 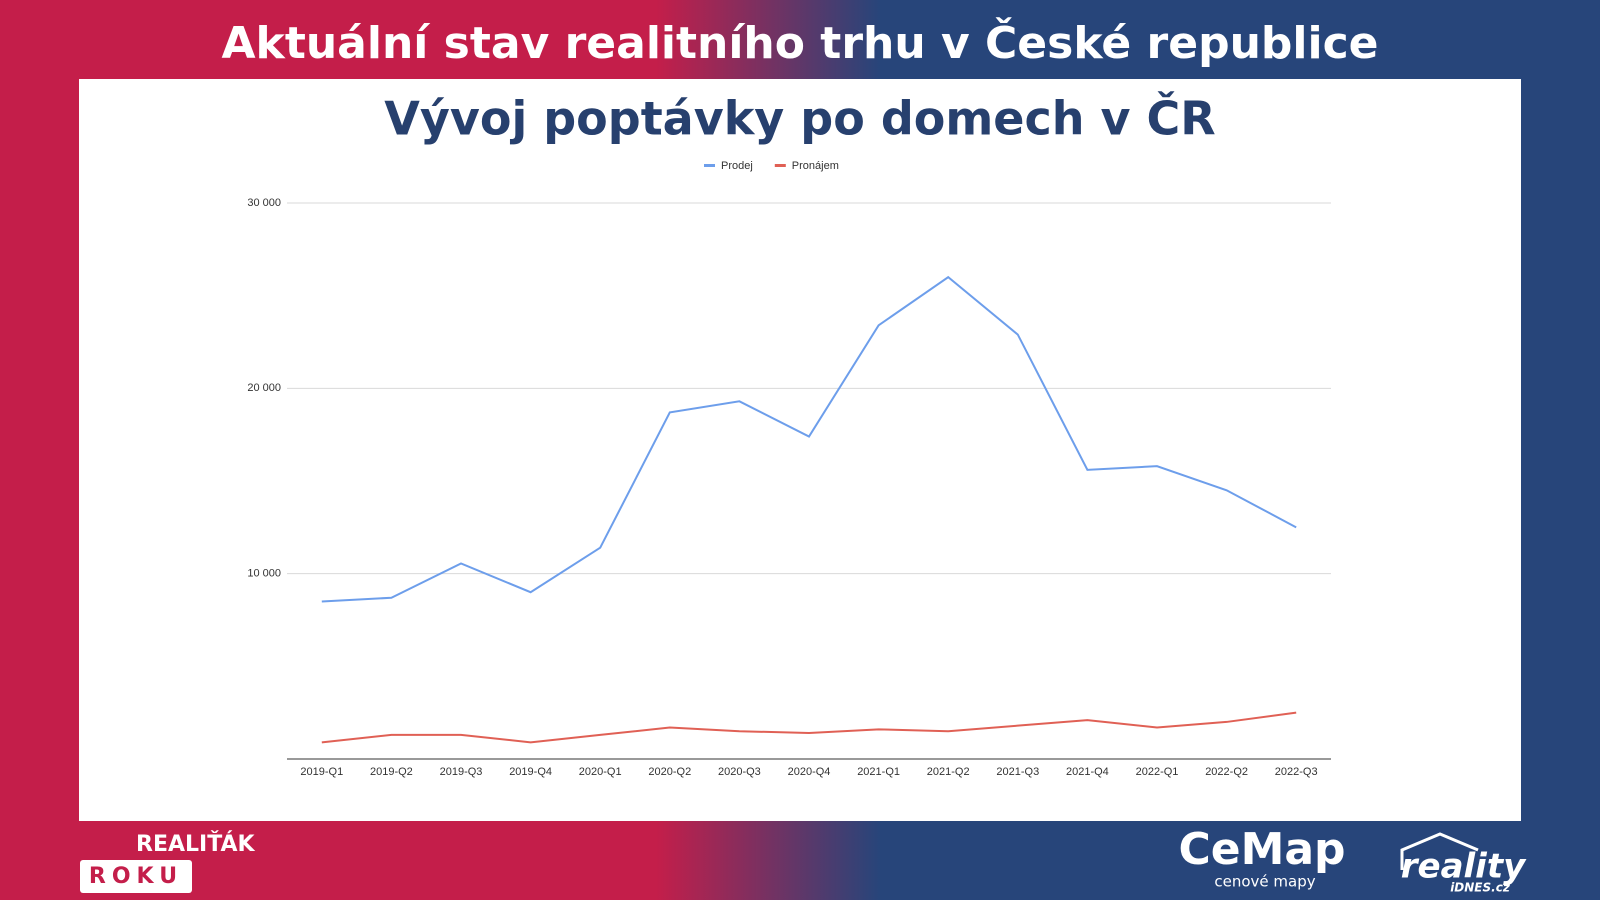 What do you see at coordinates (815, 166) in the screenshot?
I see `legend-label: Pronájem` at bounding box center [815, 166].